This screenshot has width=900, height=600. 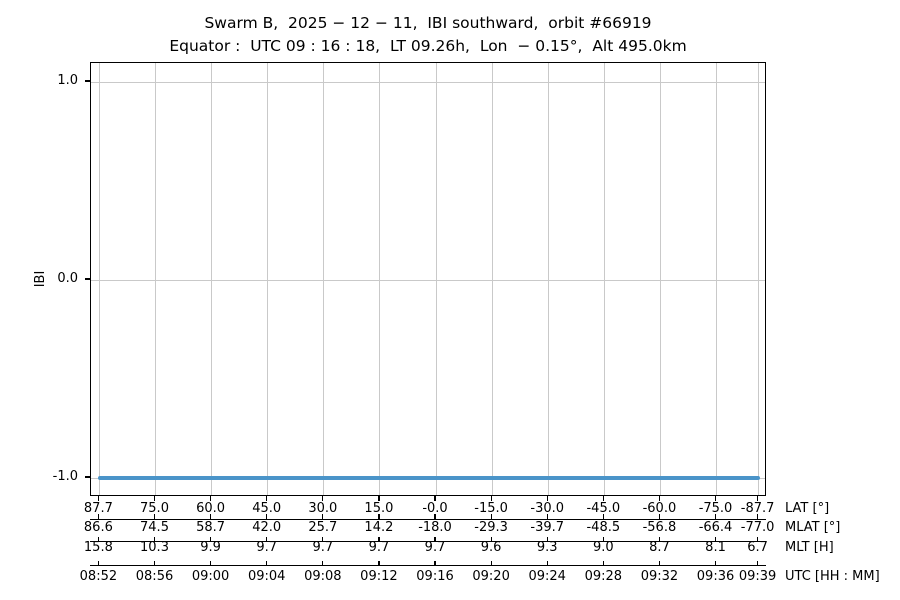 I want to click on x-tick-label: 45.0, so click(x=267, y=508).